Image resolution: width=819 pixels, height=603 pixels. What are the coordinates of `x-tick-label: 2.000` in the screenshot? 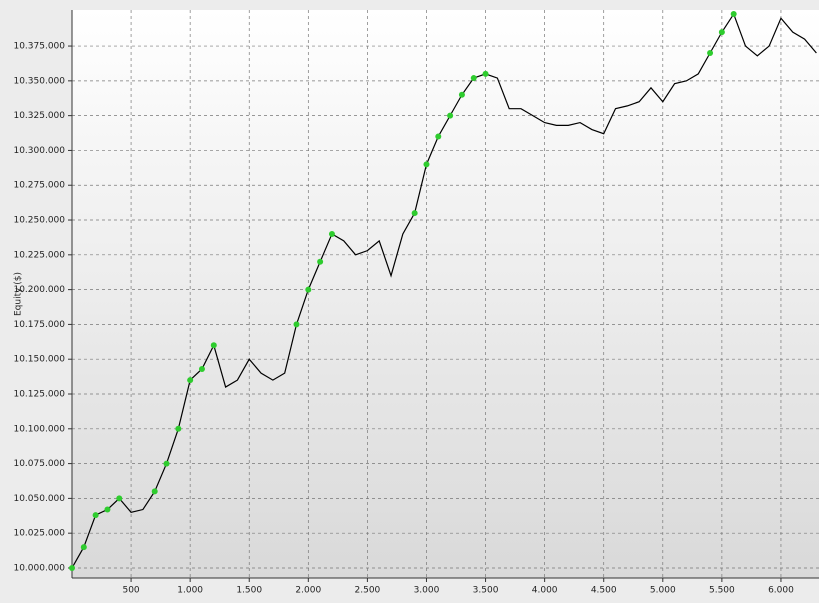 It's located at (308, 591).